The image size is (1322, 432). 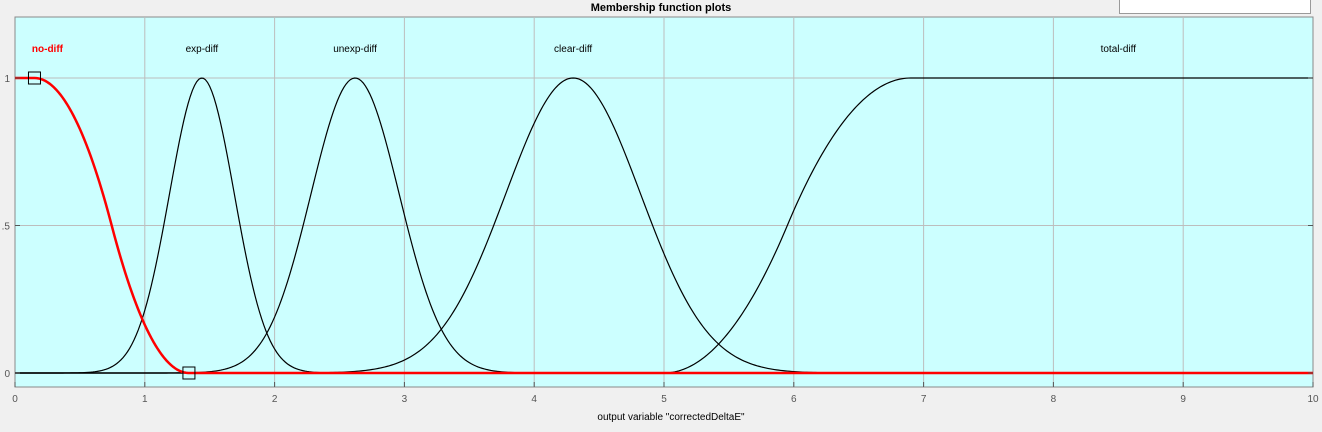 What do you see at coordinates (671, 417) in the screenshot?
I see `x-axis-label: output variable "correctedDeltaE"` at bounding box center [671, 417].